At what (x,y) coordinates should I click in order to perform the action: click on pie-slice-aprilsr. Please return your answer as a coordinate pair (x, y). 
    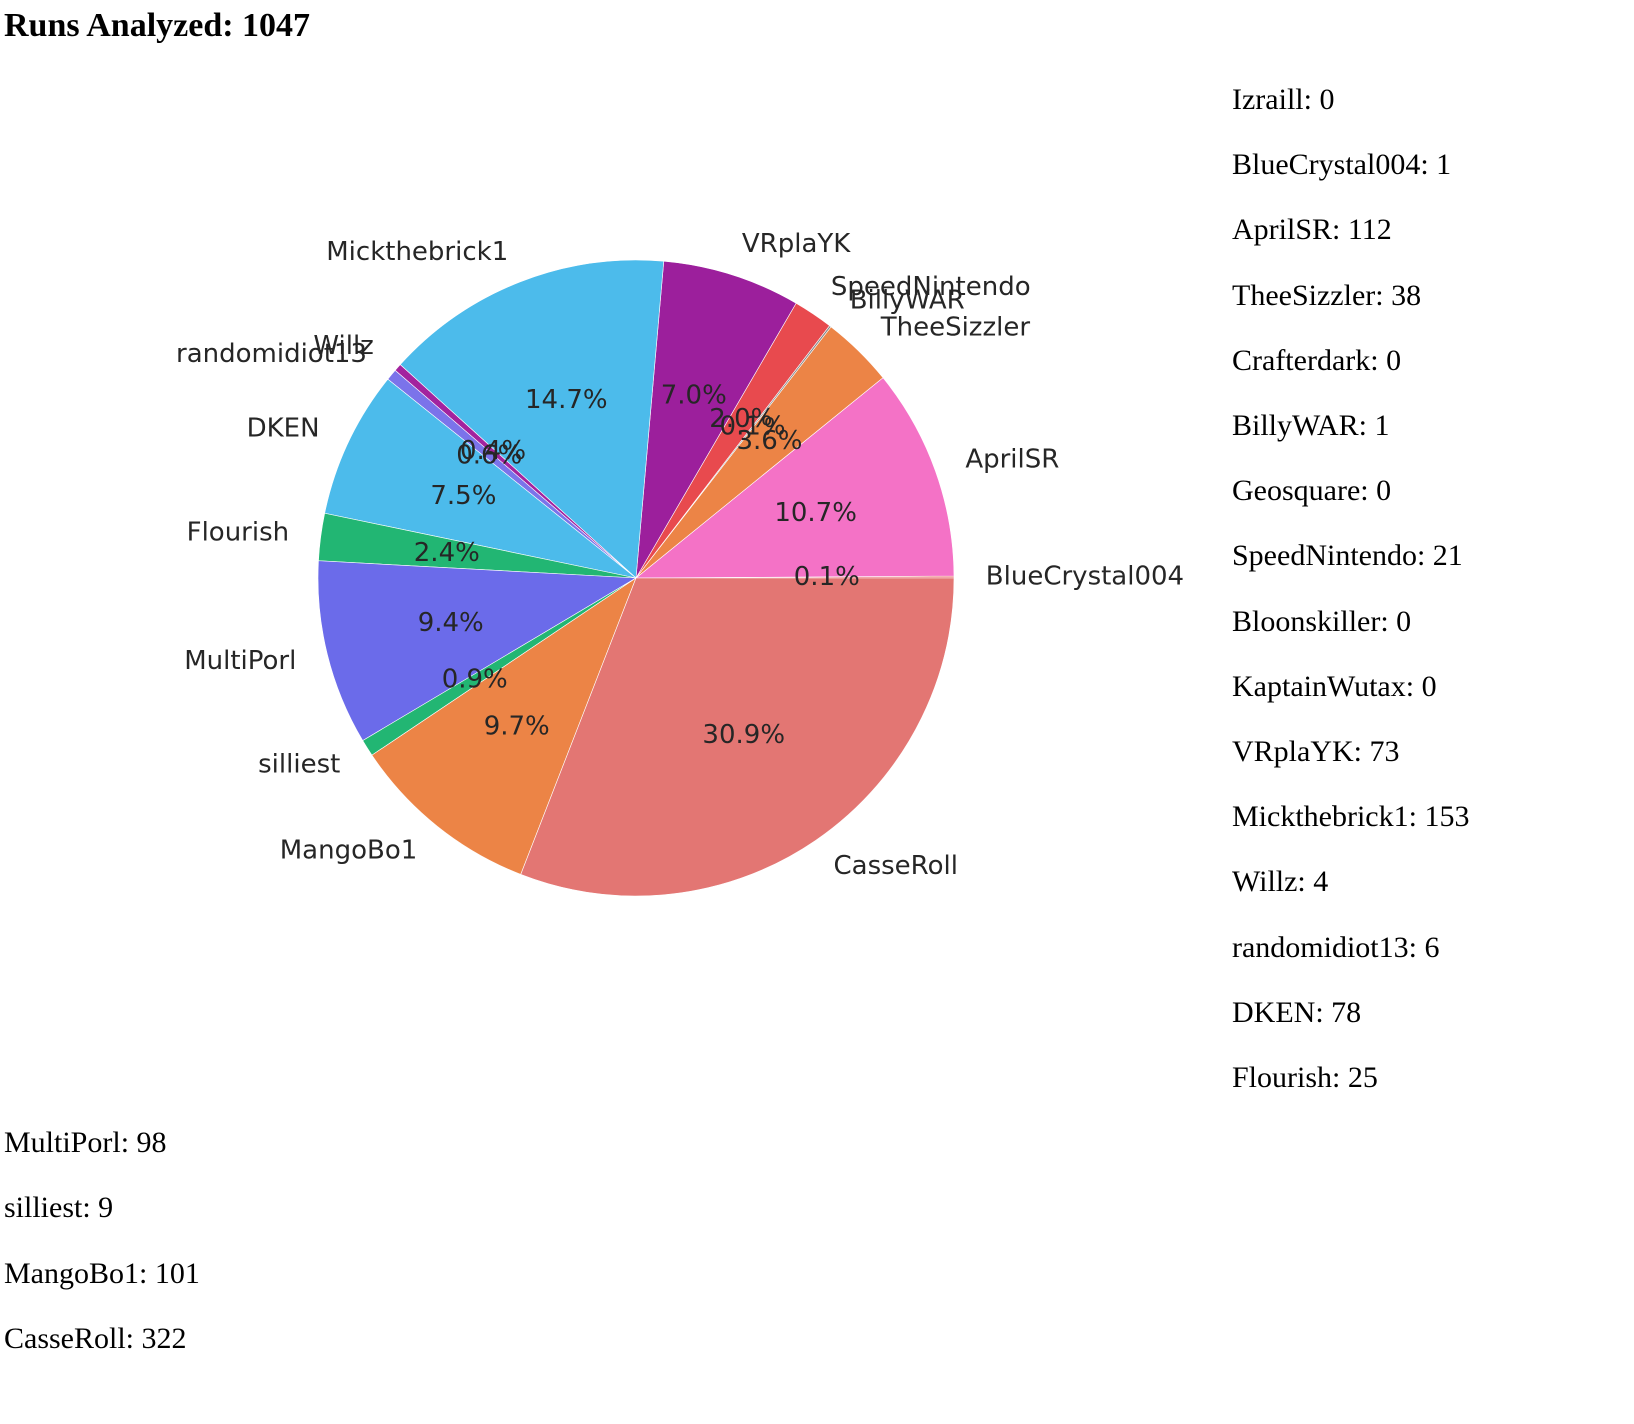
    Looking at the image, I should click on (795, 478).